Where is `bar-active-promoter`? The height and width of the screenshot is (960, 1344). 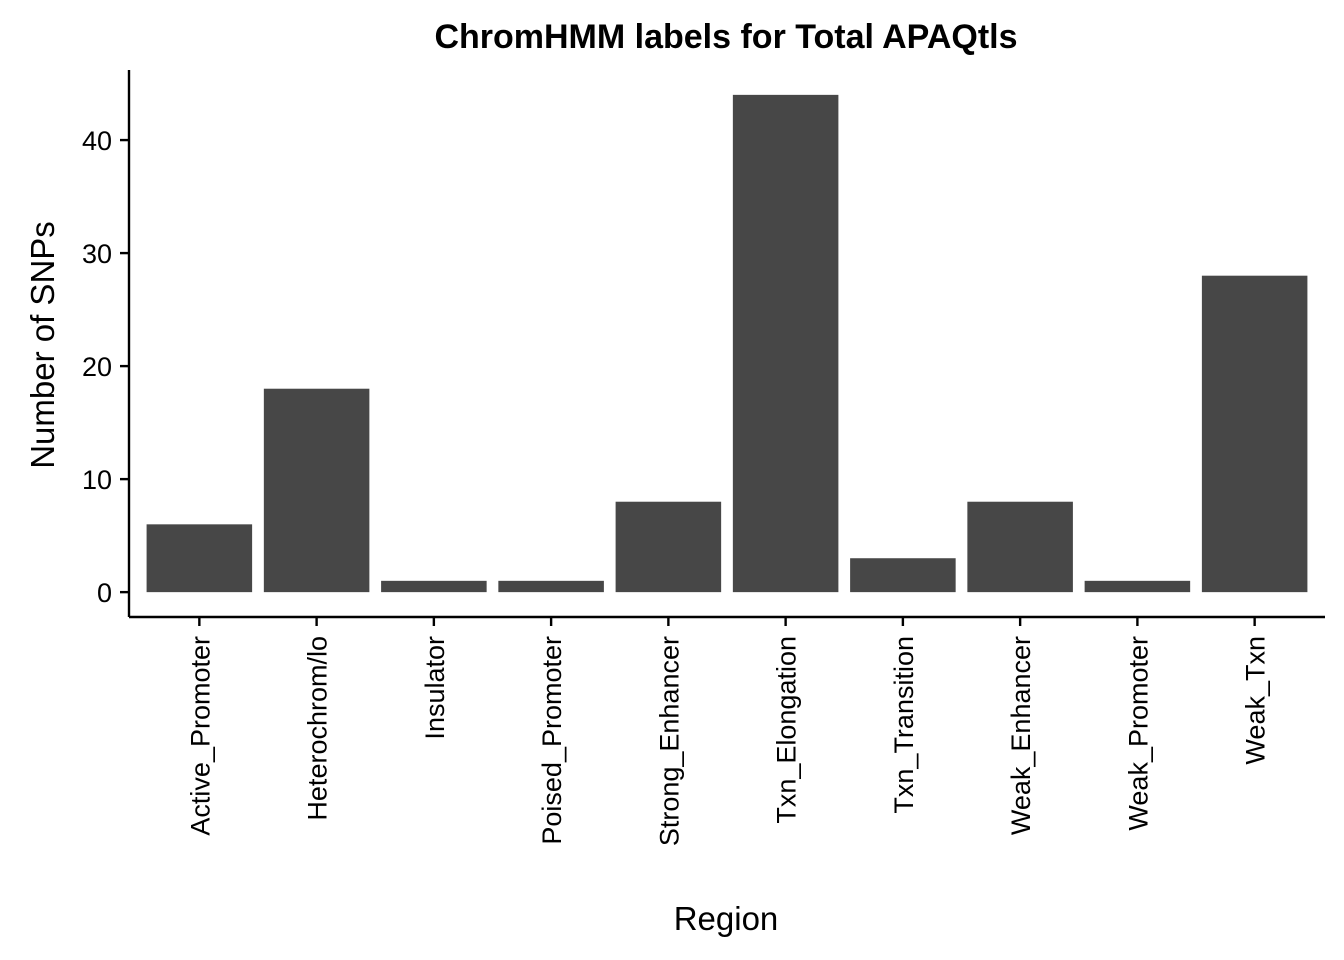 bar-active-promoter is located at coordinates (199, 558).